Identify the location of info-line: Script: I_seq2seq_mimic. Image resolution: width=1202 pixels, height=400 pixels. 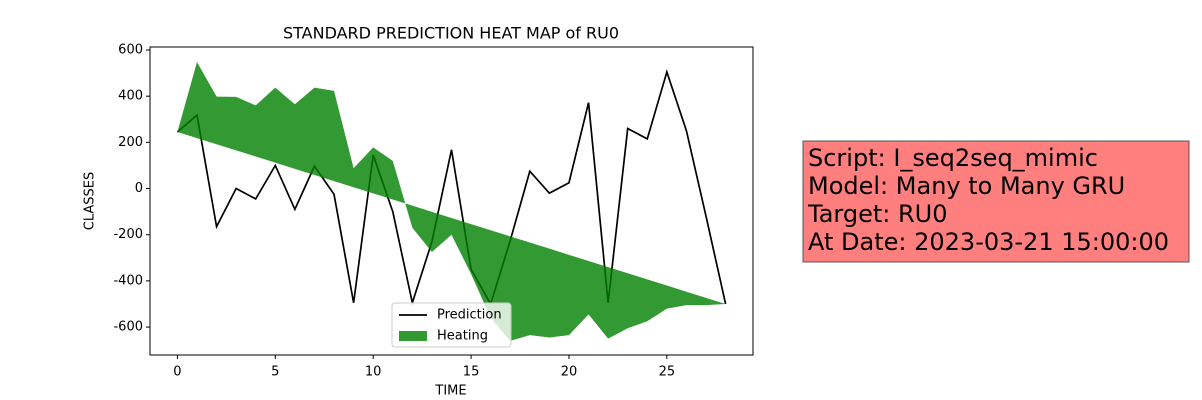
(953, 158).